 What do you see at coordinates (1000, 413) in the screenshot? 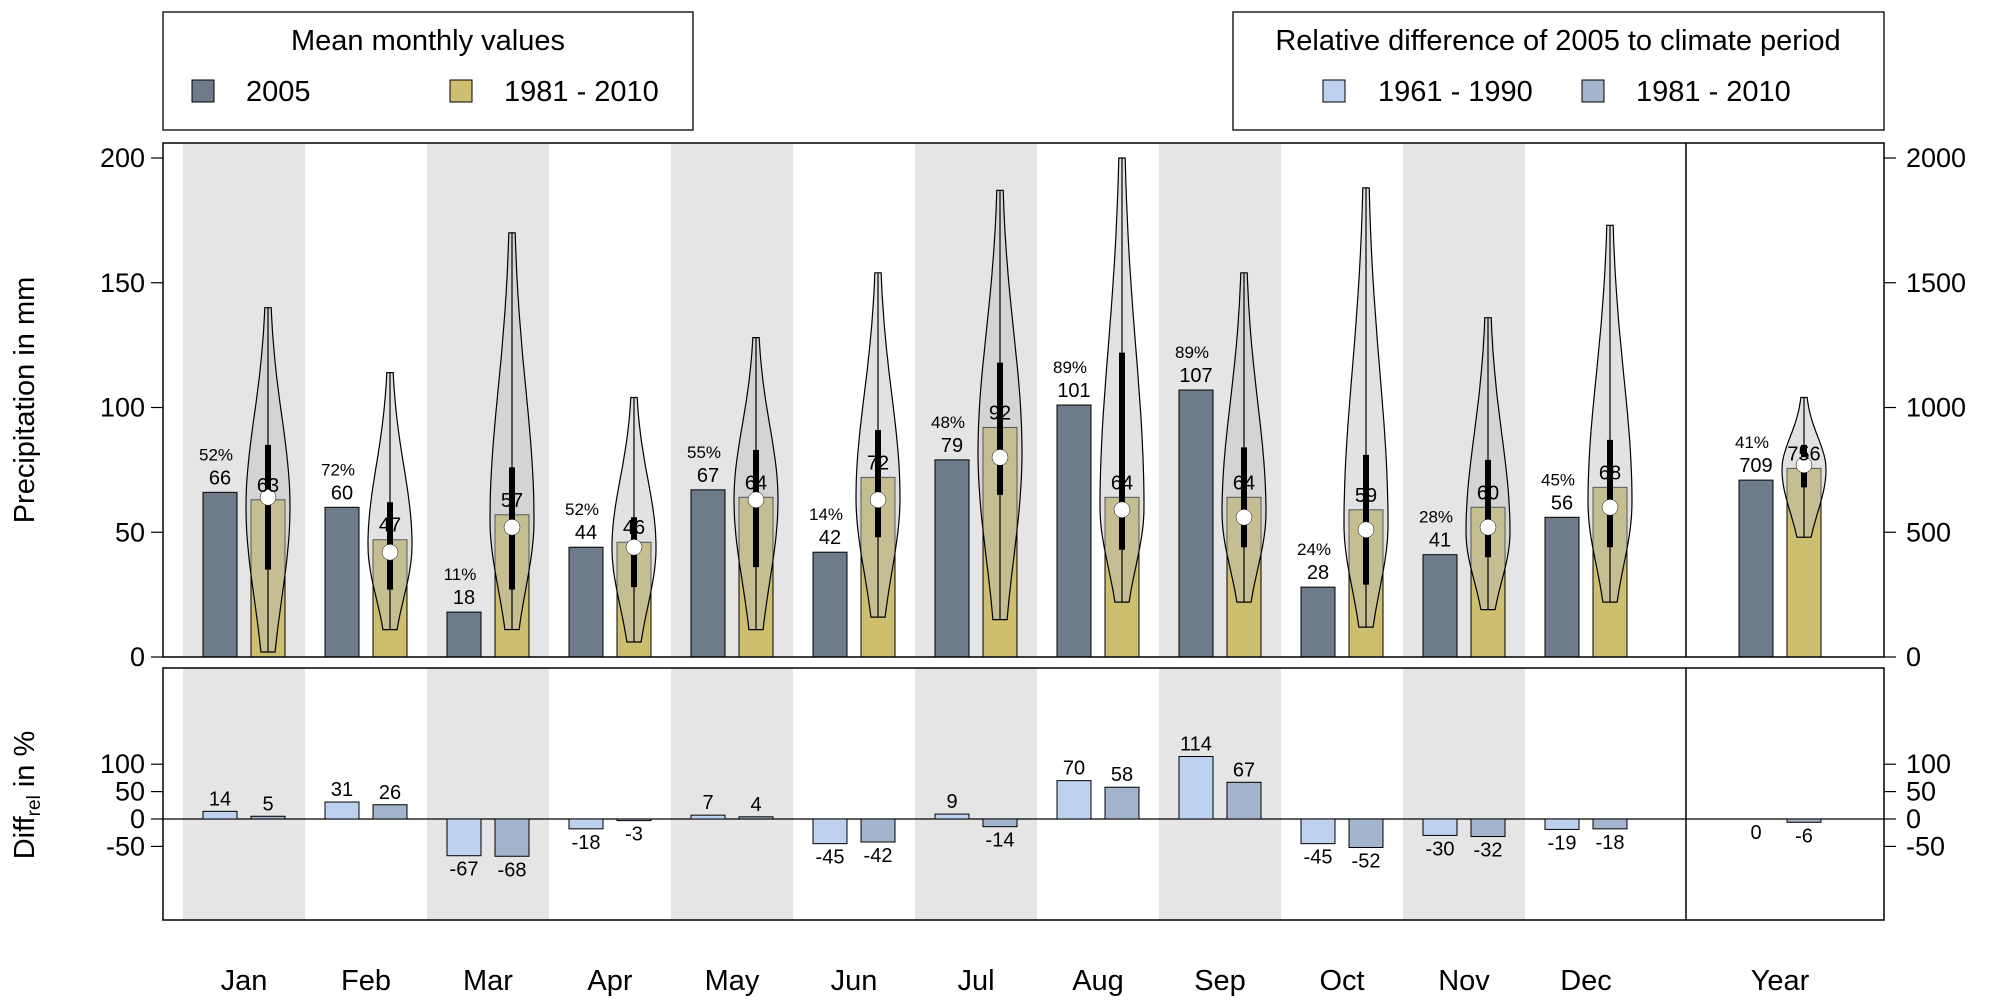
I see `value-label-1981-2010: 92` at bounding box center [1000, 413].